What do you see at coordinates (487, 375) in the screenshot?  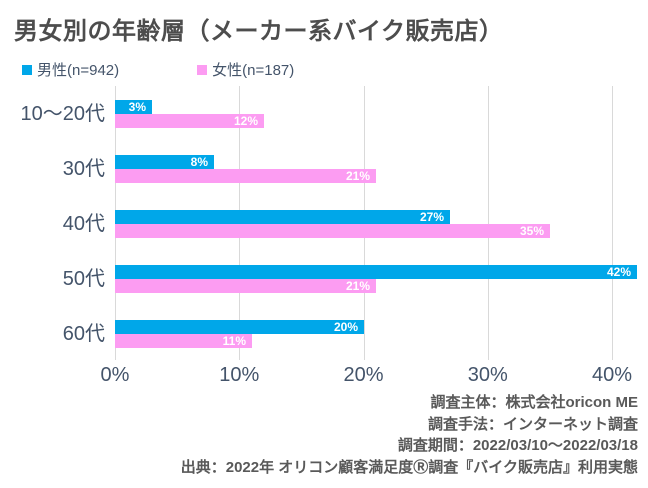 I see `x-axis-tick-label: 30%` at bounding box center [487, 375].